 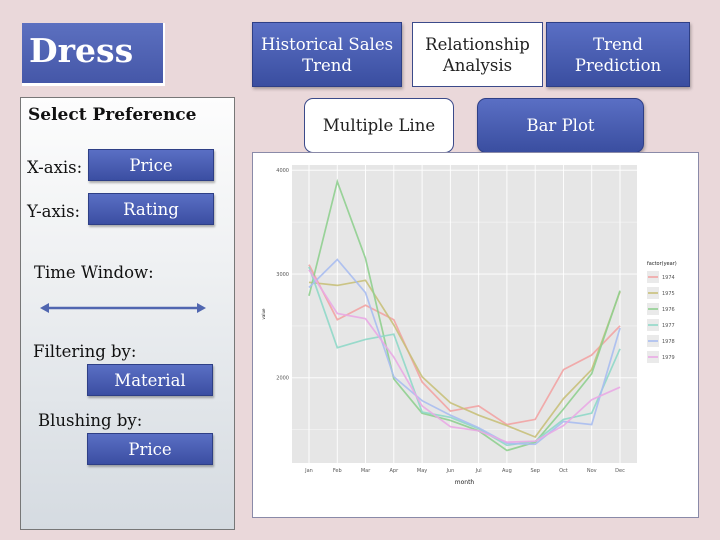 I want to click on y-tick-label: 2000, so click(x=282, y=379).